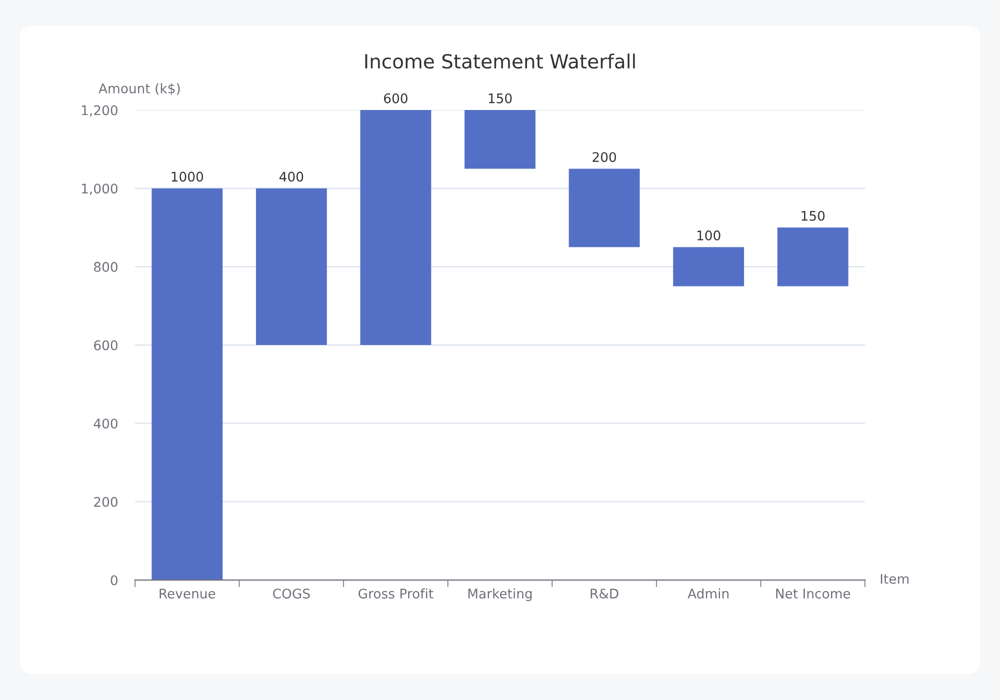  I want to click on y-tick-label: 0, so click(114, 580).